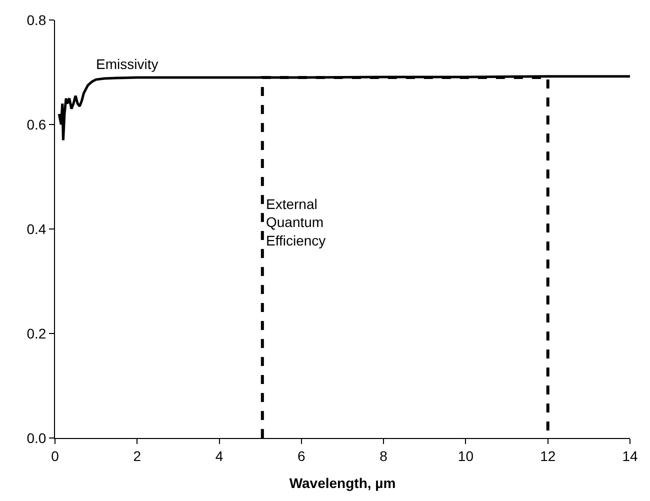 The width and height of the screenshot is (650, 501). Describe the element at coordinates (302, 456) in the screenshot. I see `x-tick-label: 6` at that location.